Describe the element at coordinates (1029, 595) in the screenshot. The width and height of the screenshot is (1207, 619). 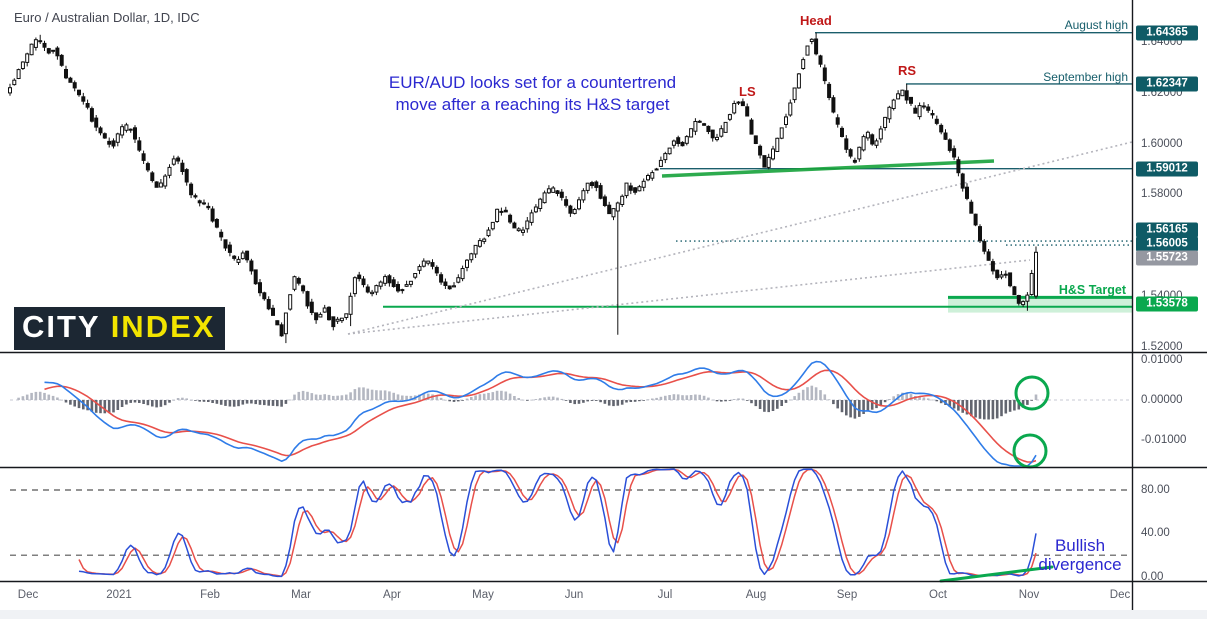
I see `month-label-nov: Nov` at that location.